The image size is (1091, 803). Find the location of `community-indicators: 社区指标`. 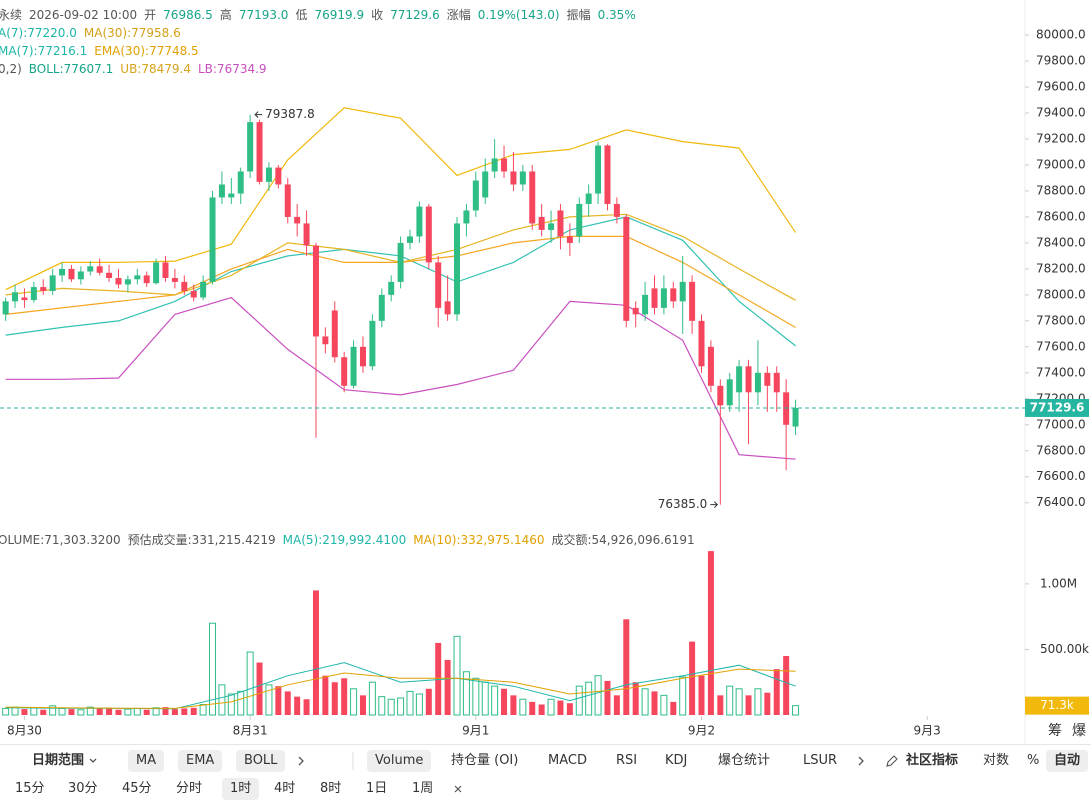

community-indicators: 社区指标 is located at coordinates (932, 760).